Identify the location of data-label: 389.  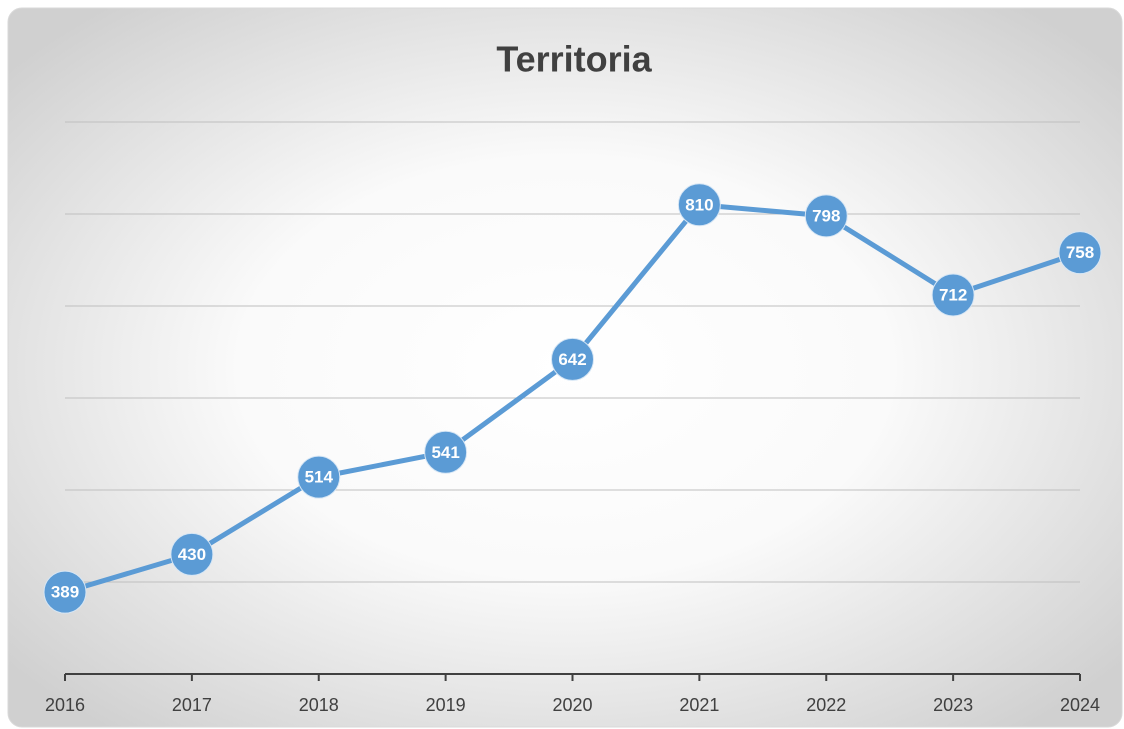
(65, 592).